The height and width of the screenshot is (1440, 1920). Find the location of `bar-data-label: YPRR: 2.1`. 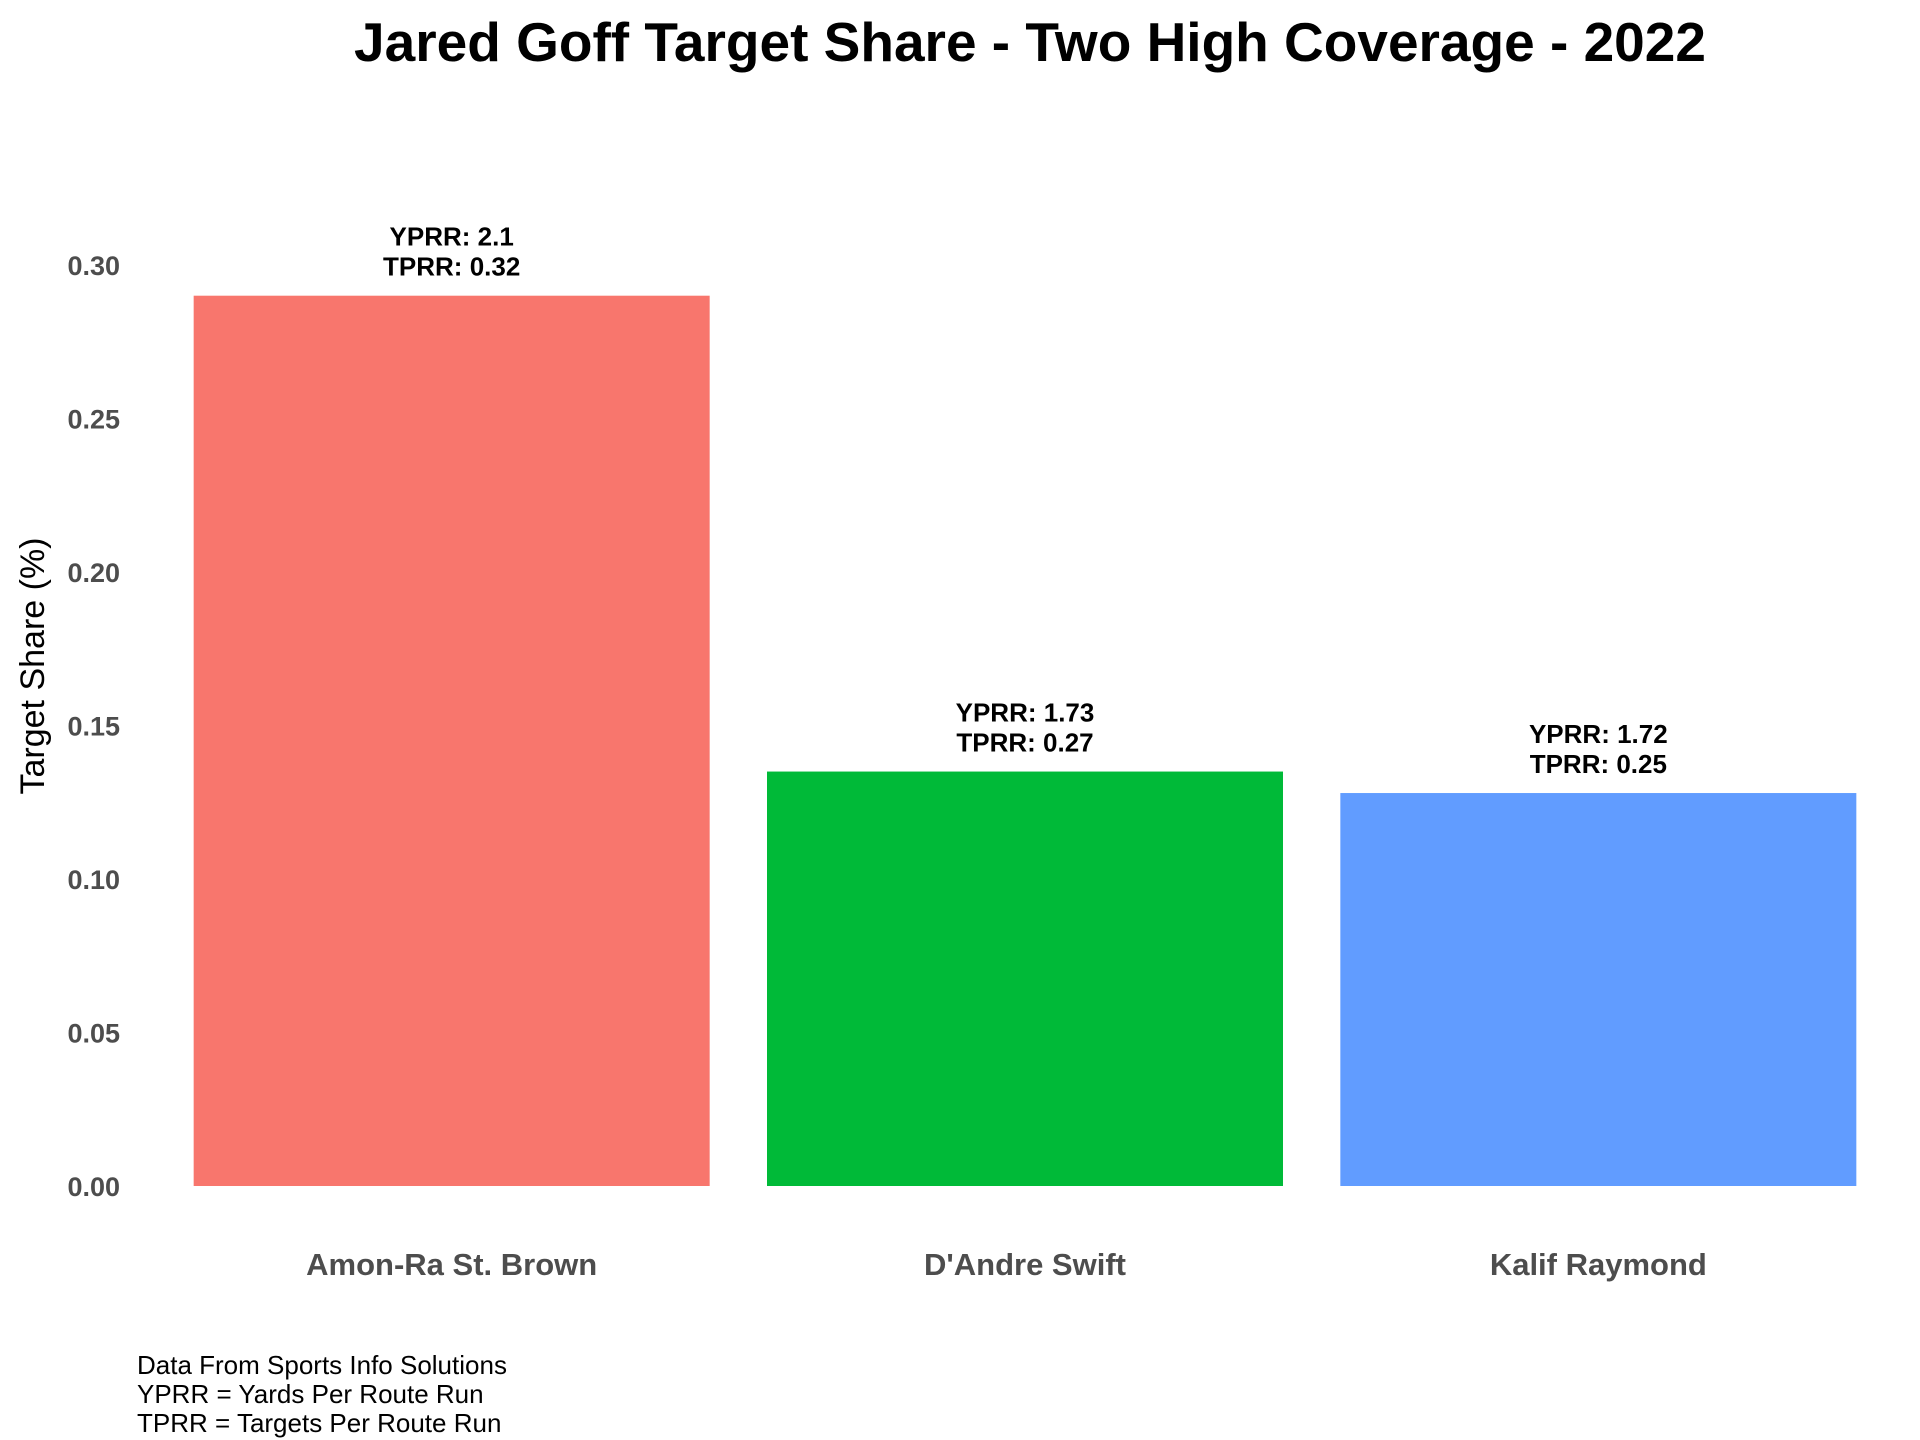

bar-data-label: YPRR: 2.1 is located at coordinates (452, 237).